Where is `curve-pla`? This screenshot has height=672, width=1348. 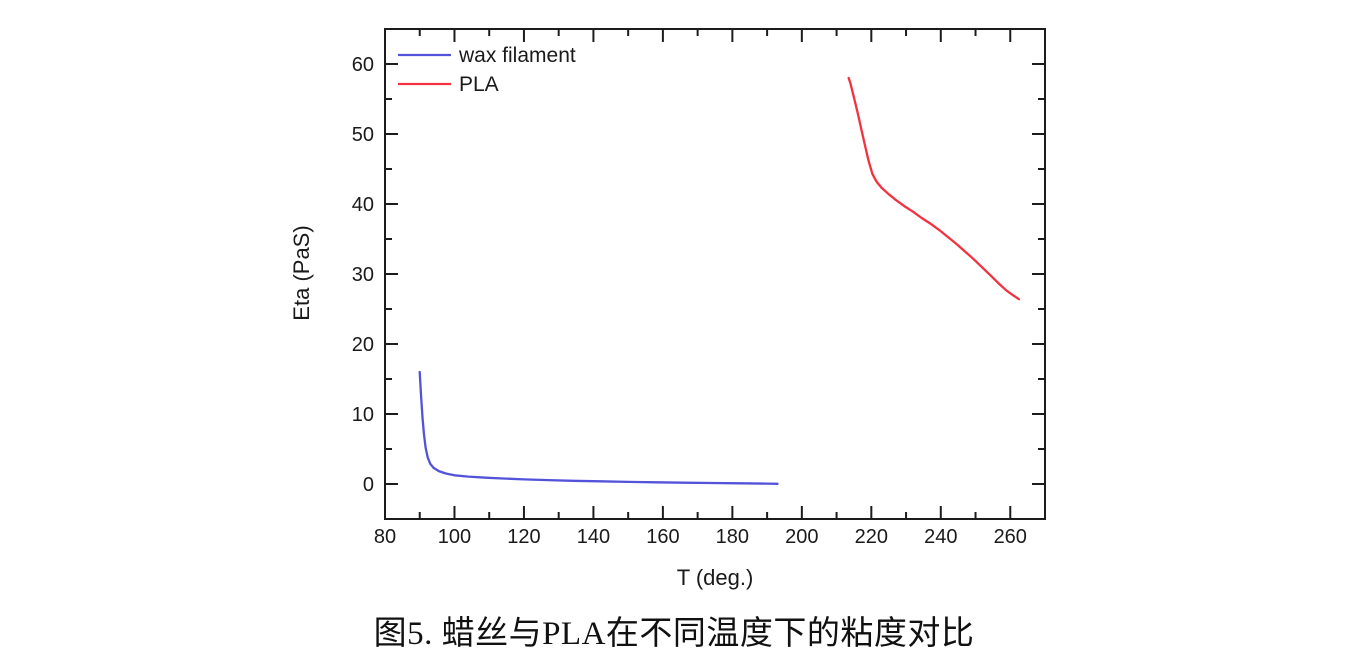 curve-pla is located at coordinates (934, 188).